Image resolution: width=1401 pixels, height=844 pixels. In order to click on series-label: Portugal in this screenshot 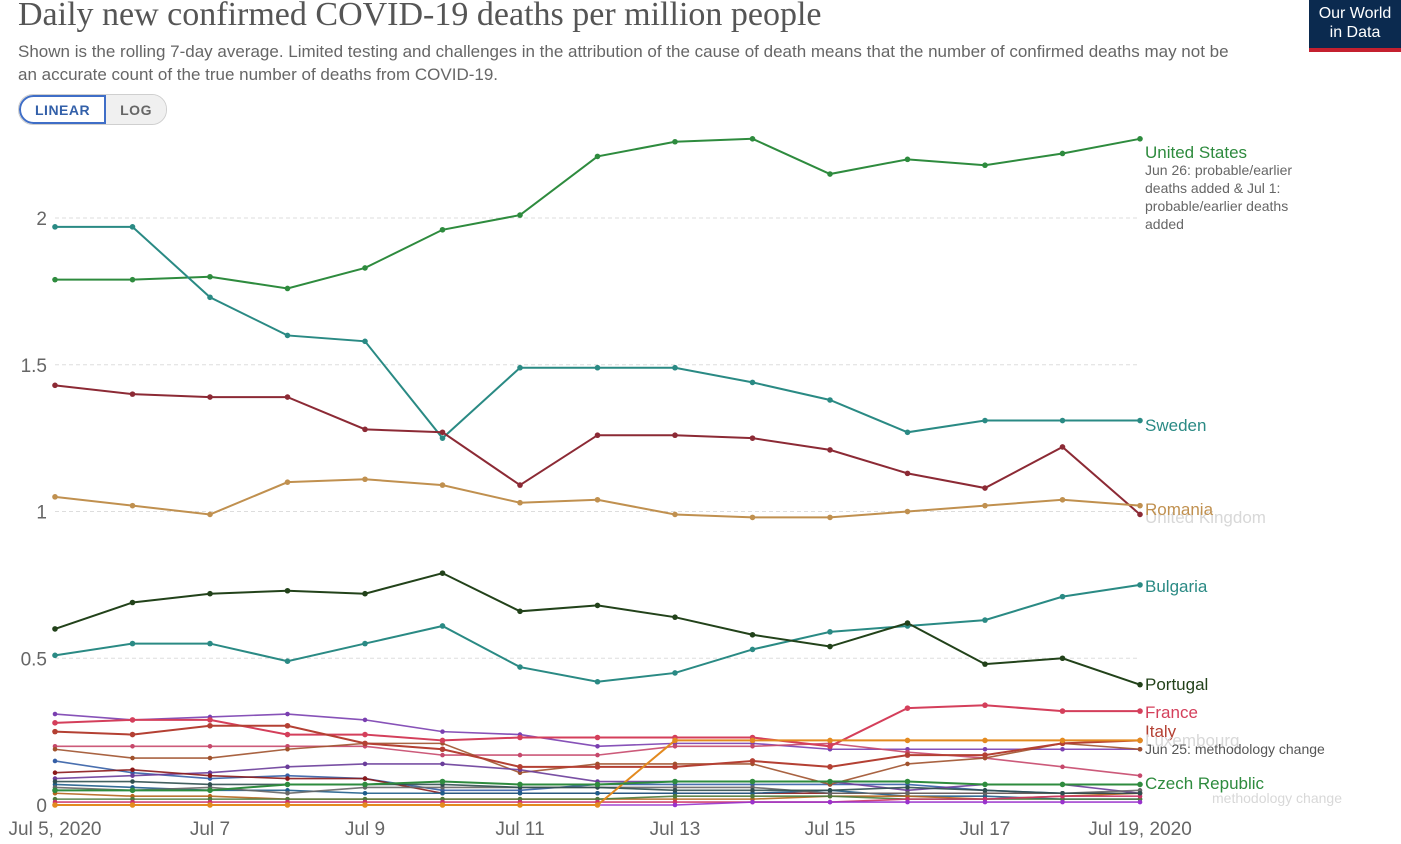, I will do `click(1176, 684)`.